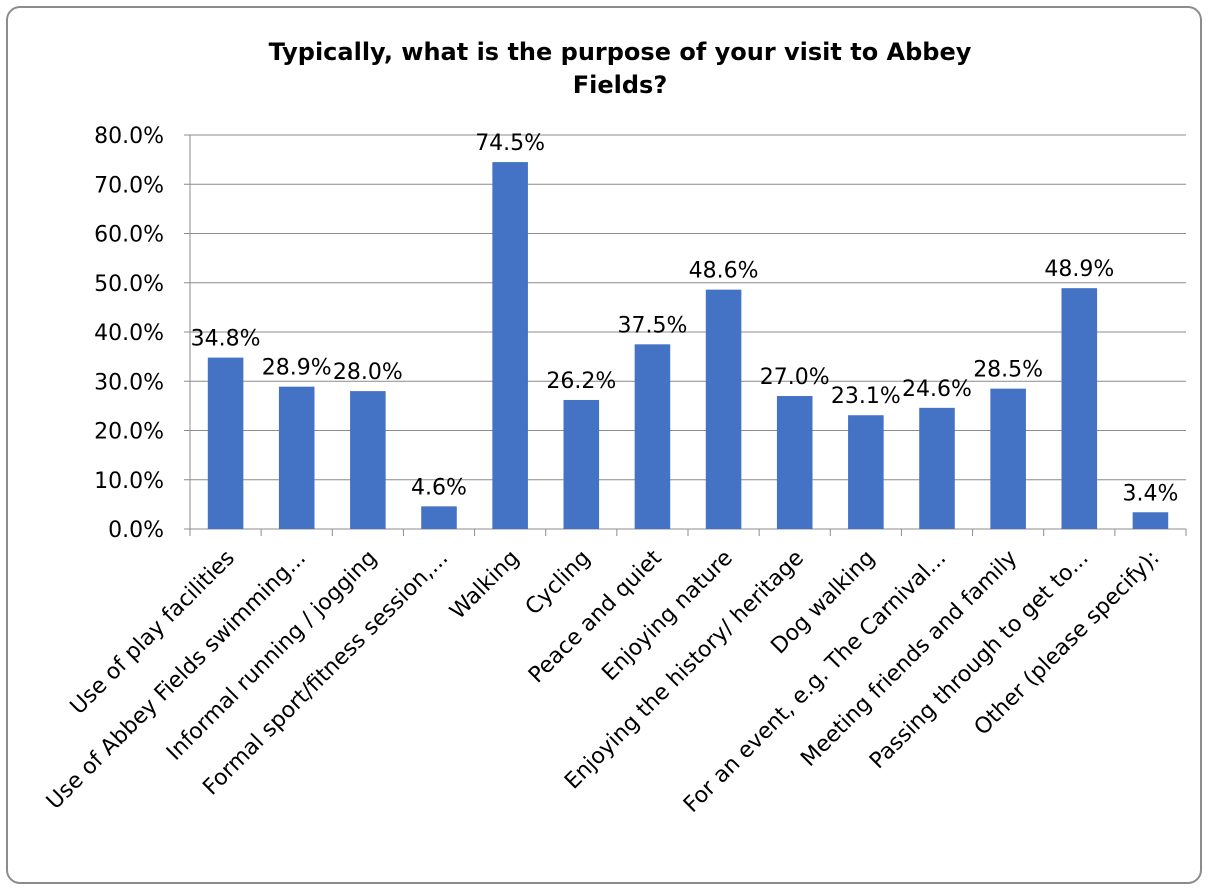  Describe the element at coordinates (129, 382) in the screenshot. I see `y-axis-tick-label: 30.0%` at that location.